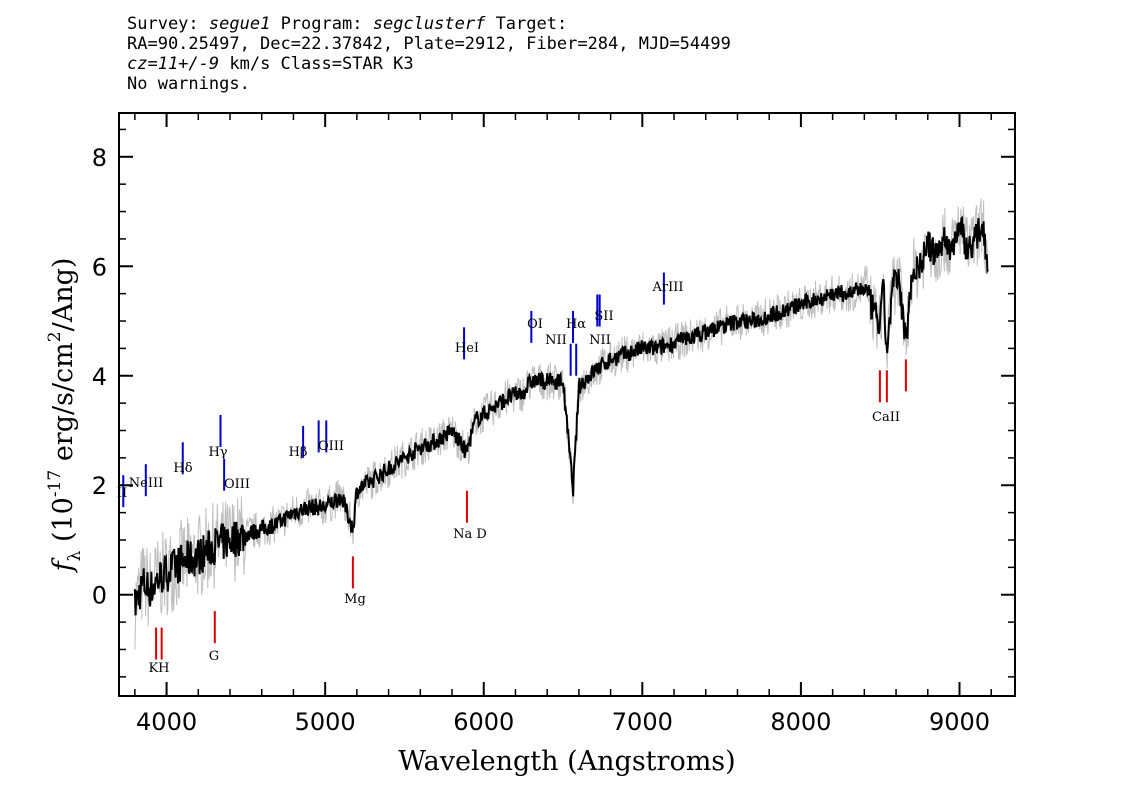  Describe the element at coordinates (355, 599) in the screenshot. I see `absorption-line-label: Mg` at that location.